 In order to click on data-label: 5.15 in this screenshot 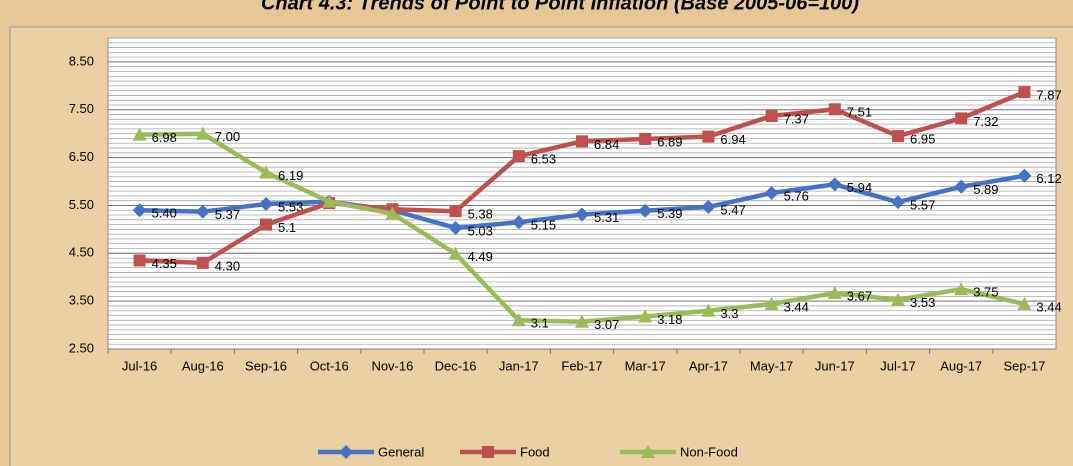, I will do `click(543, 225)`.